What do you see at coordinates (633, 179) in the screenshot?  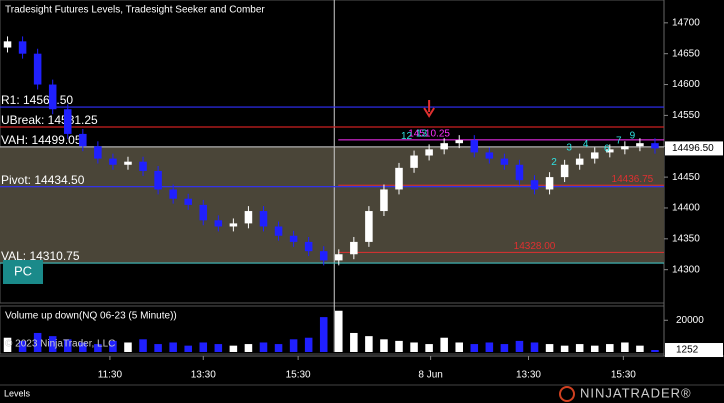 I see `session-level-label: 14436.75` at bounding box center [633, 179].